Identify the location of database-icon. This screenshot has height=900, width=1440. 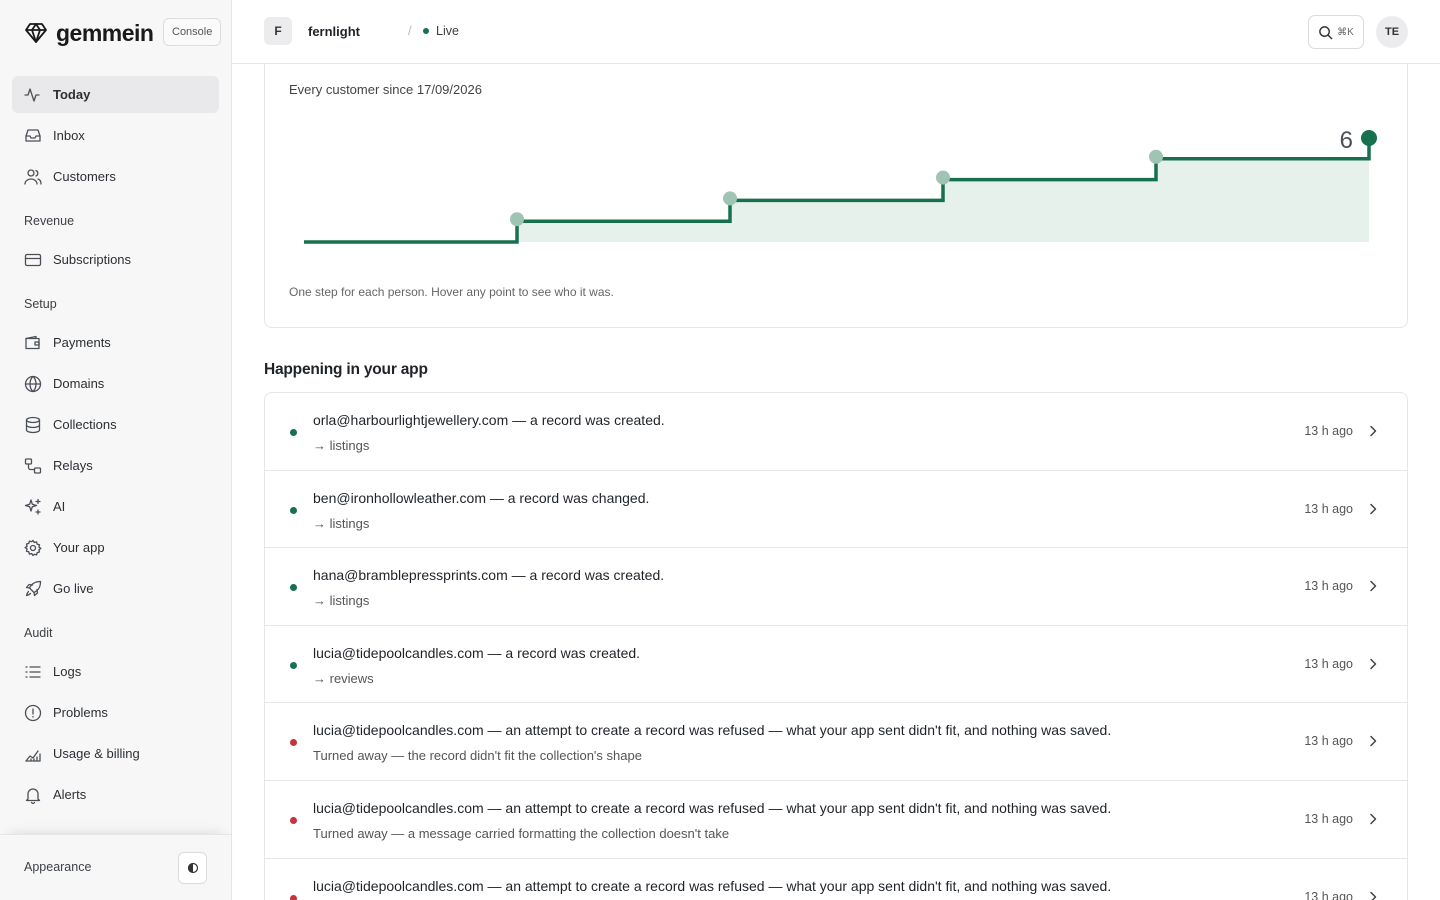
(33, 424).